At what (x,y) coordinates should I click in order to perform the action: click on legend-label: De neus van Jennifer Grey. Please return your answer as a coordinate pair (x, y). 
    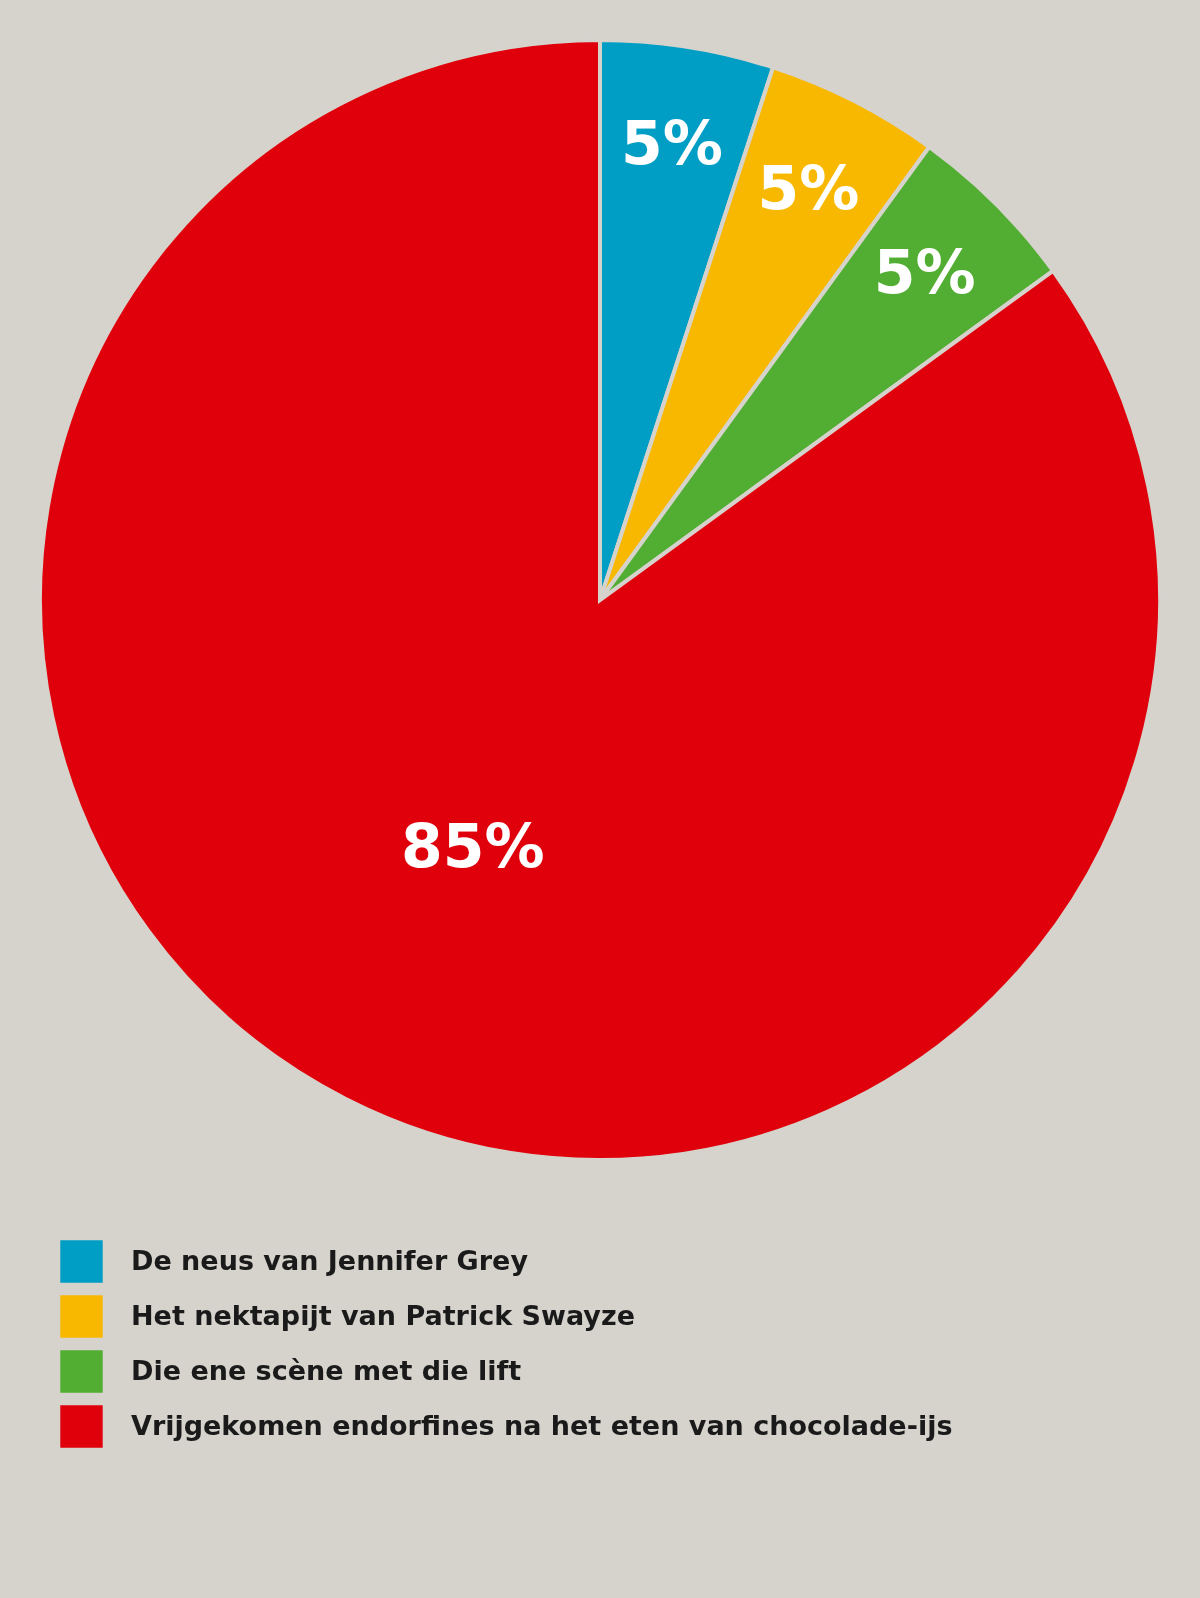
    Looking at the image, I should click on (330, 1260).